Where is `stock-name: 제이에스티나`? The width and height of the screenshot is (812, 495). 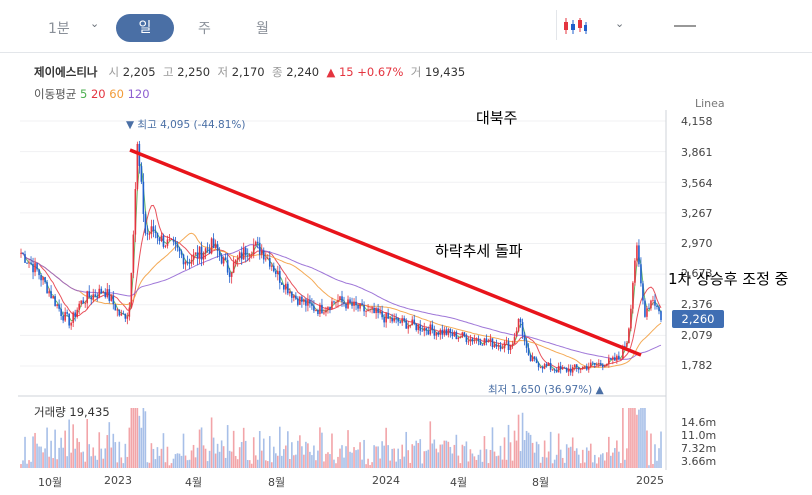 stock-name: 제이에스티나 is located at coordinates (66, 72).